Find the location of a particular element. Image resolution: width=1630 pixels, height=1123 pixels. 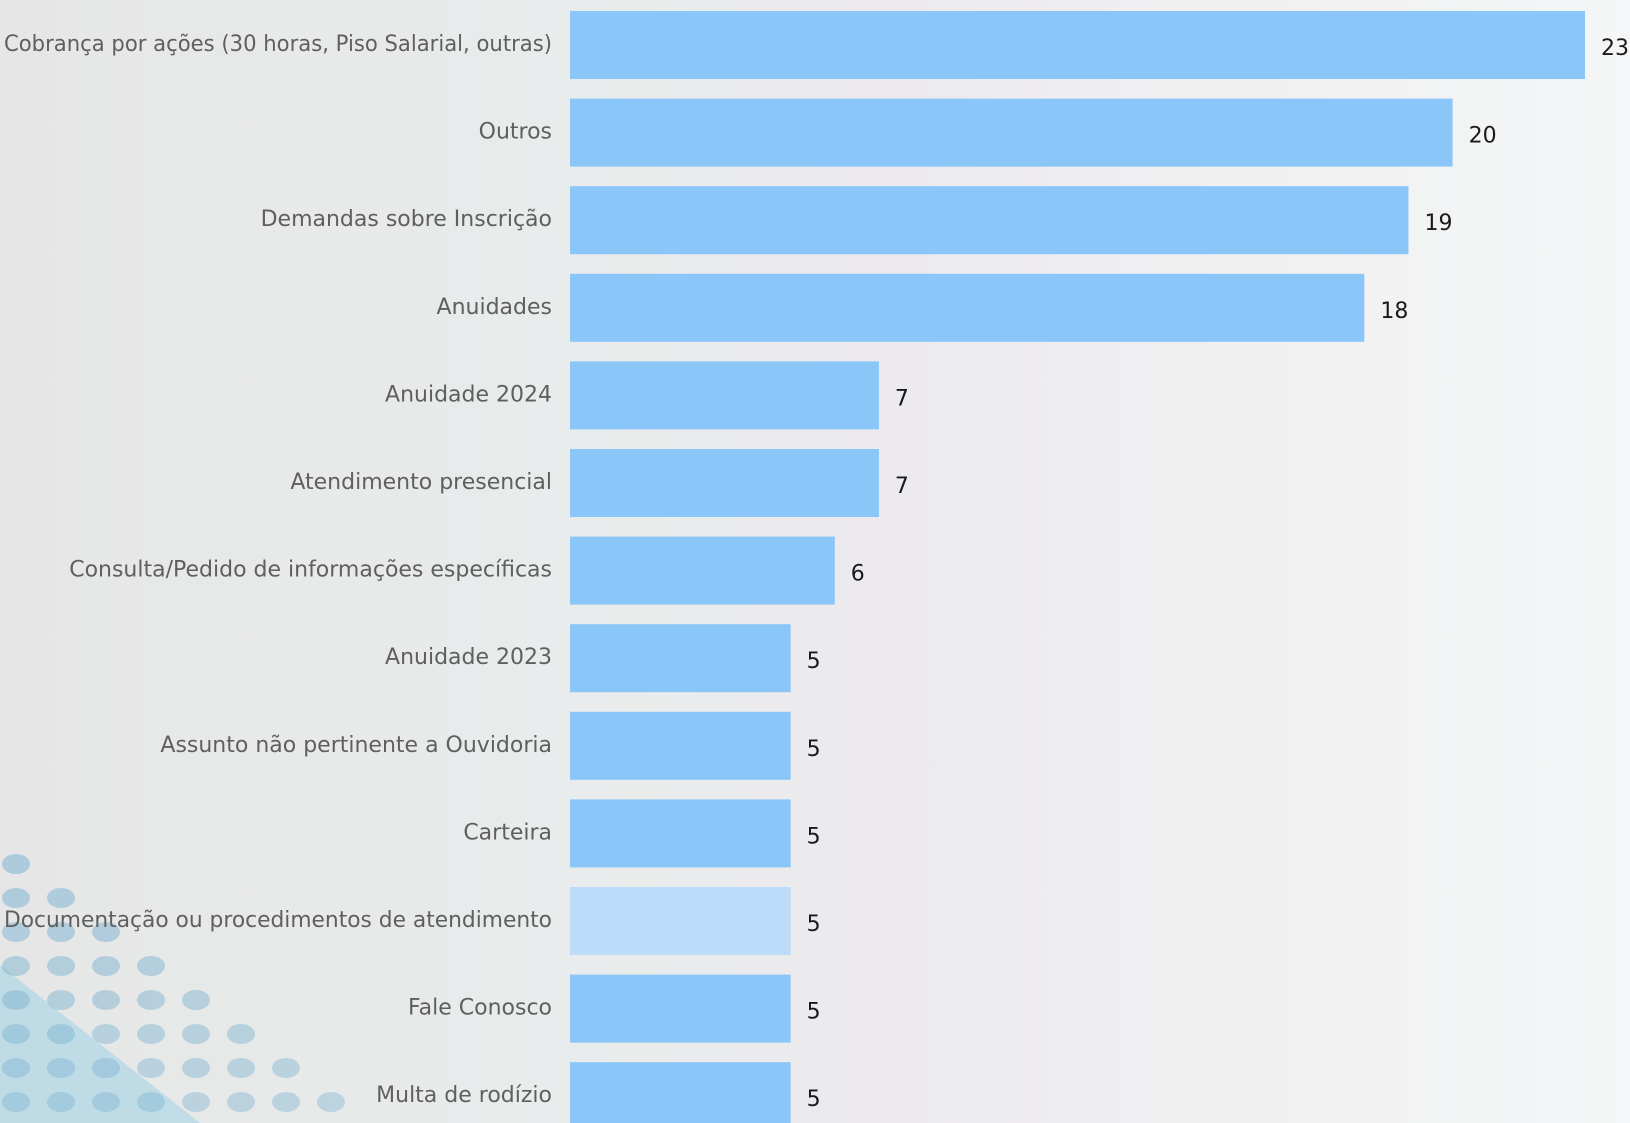

value-label: 23 is located at coordinates (1615, 48).